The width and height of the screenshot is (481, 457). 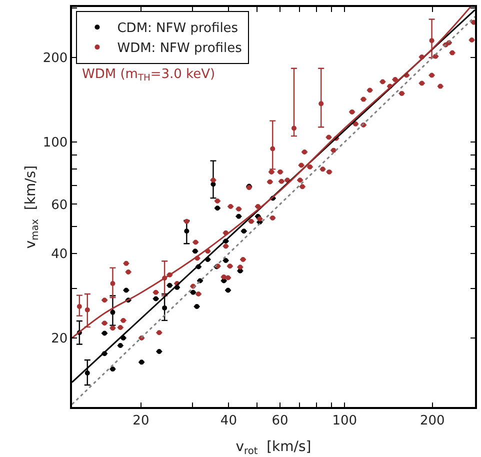 I want to click on y-tick-label: 60, so click(x=59, y=205).